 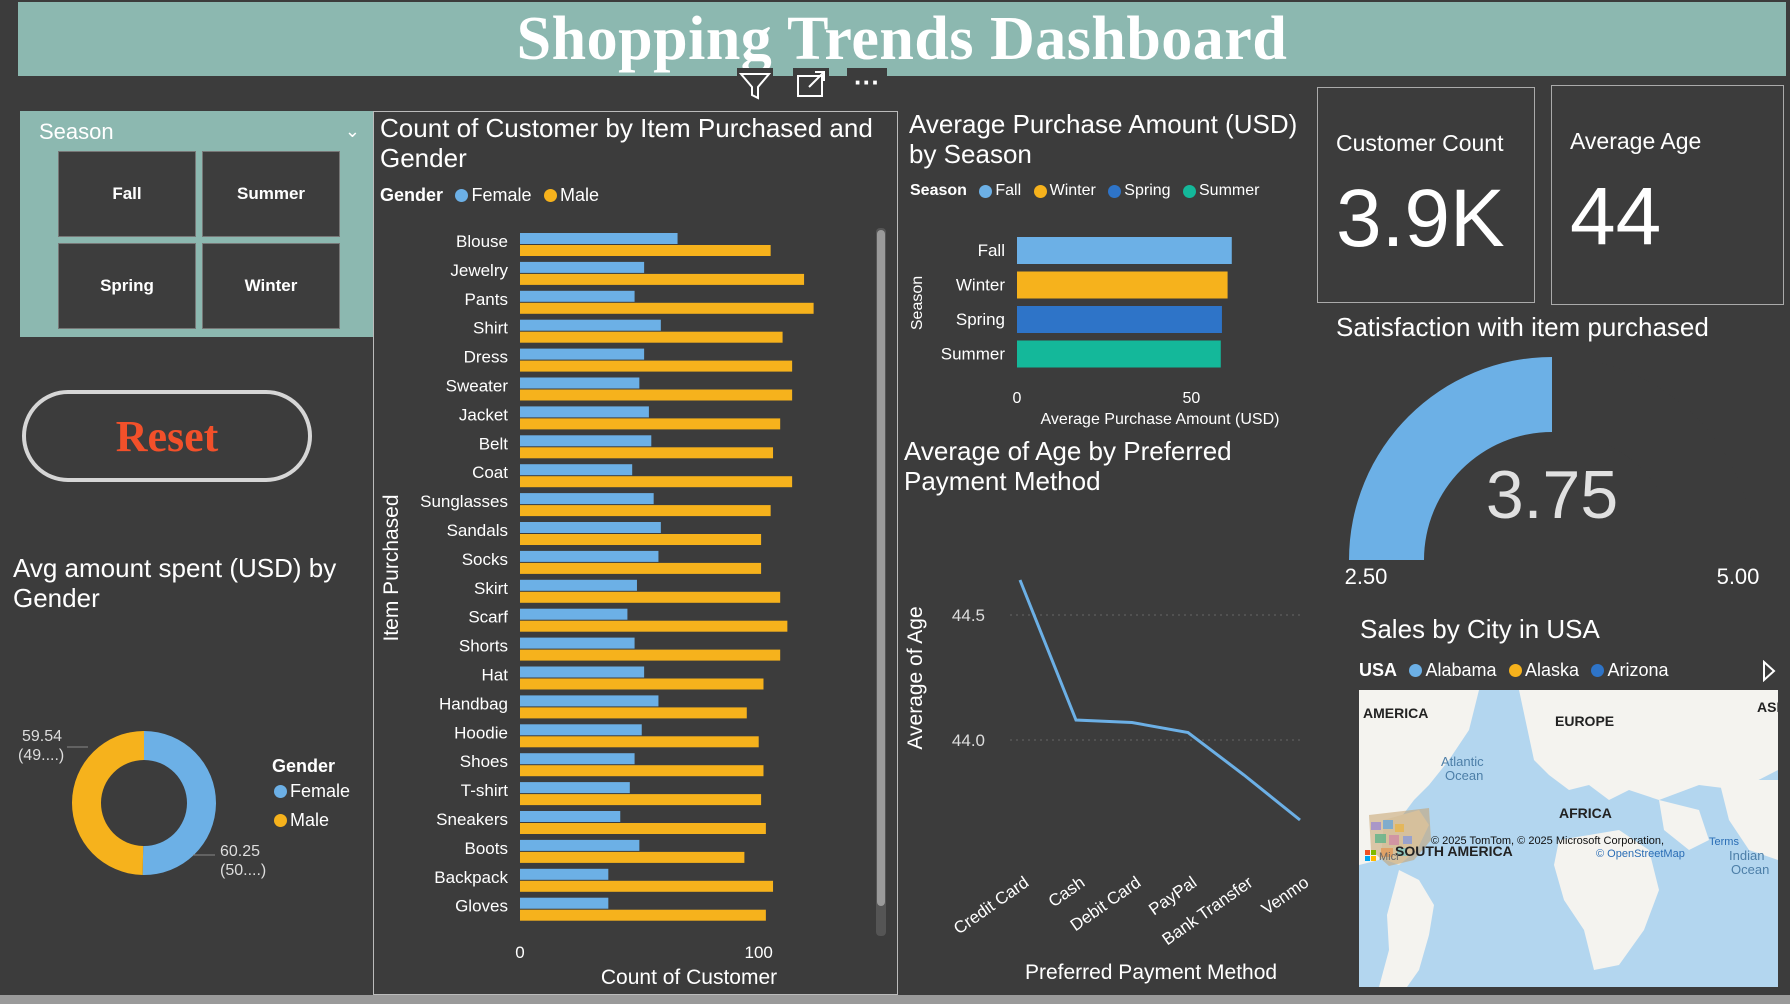 What do you see at coordinates (1426, 195) in the screenshot?
I see `customer-count-card: Customer Count 3.9K` at bounding box center [1426, 195].